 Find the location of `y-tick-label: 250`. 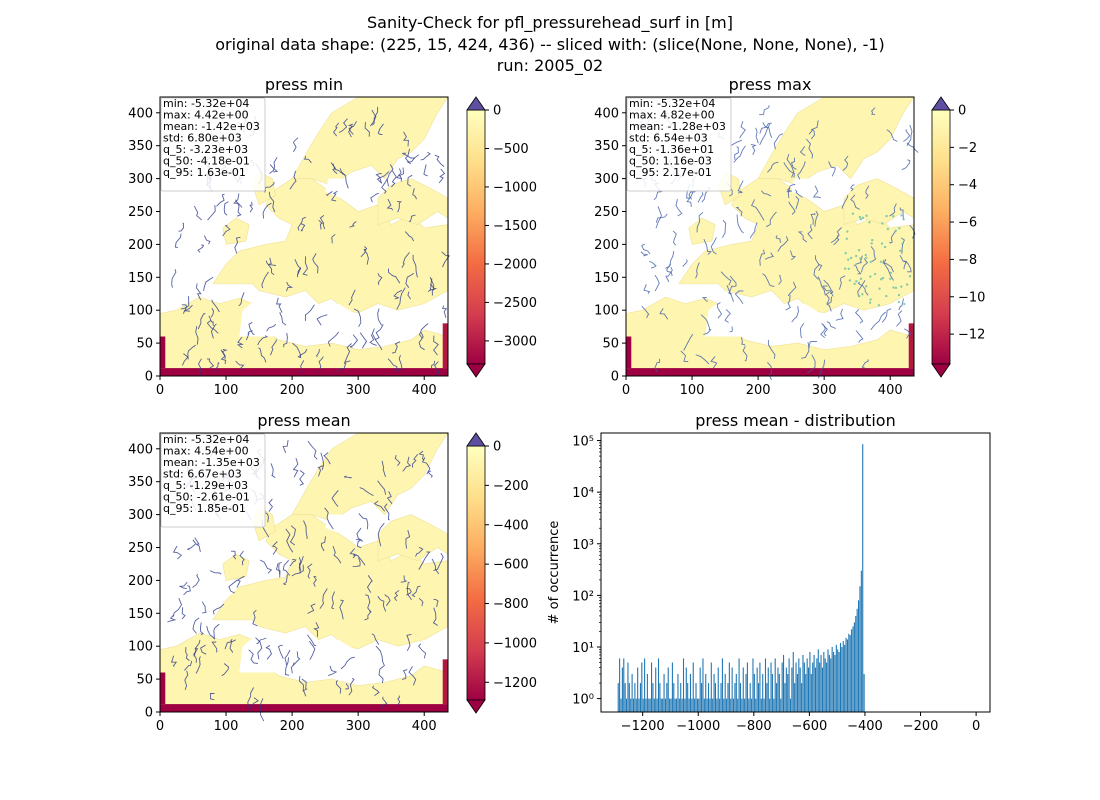

y-tick-label: 250 is located at coordinates (140, 212).